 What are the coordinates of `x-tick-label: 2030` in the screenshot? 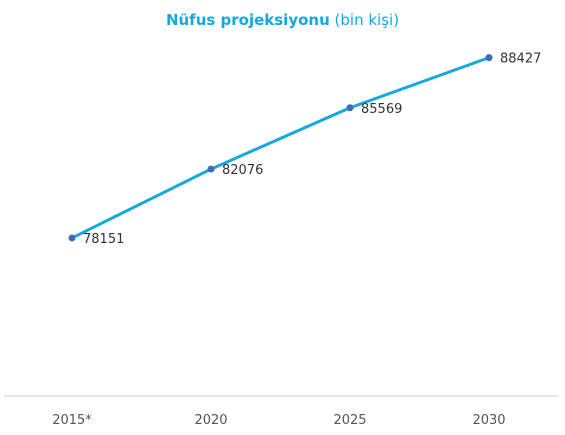 It's located at (488, 420).